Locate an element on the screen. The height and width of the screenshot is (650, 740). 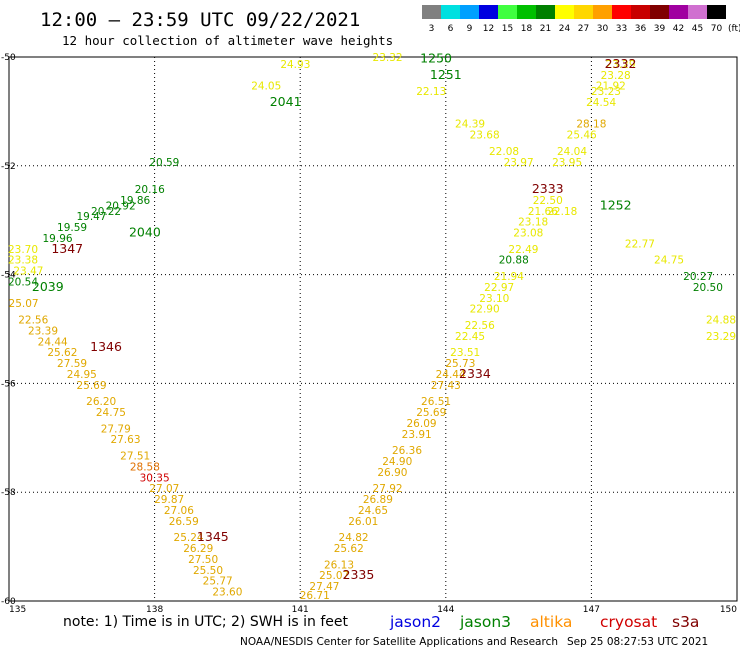
satellite-jason3: jason3 is located at coordinates (485, 622).